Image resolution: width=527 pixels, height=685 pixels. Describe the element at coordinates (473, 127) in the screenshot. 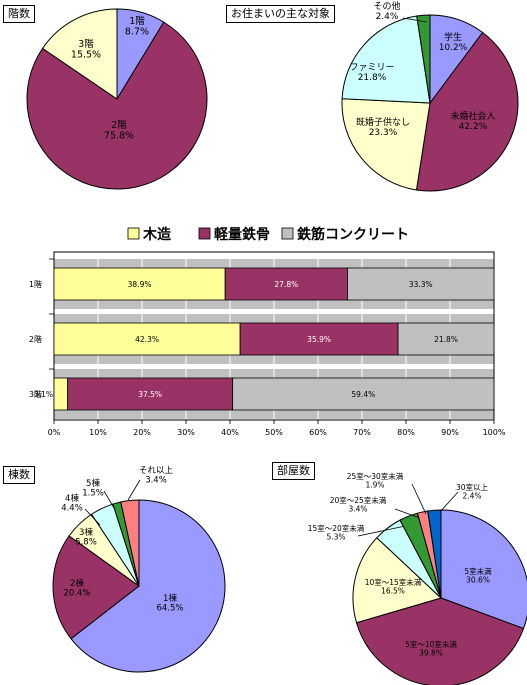

I see `residents-pie-value-1: 42.2%` at that location.